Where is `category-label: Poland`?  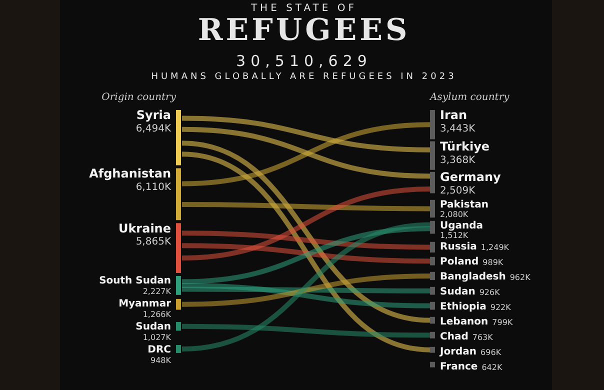
category-label: Poland is located at coordinates (459, 262).